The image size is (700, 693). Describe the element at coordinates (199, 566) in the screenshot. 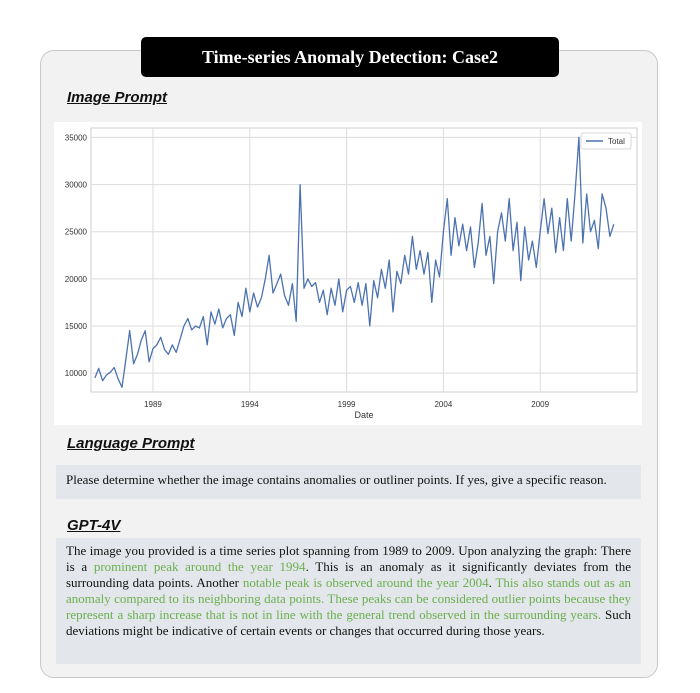

I see `answer-highlight-1: prominent peak around the year 1994` at that location.